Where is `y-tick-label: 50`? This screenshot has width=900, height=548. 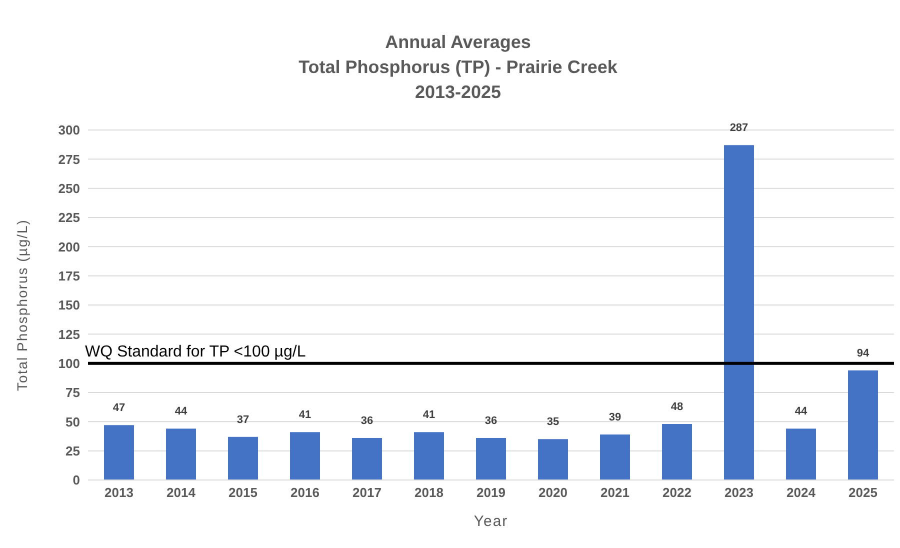
y-tick-label: 50 is located at coordinates (73, 422).